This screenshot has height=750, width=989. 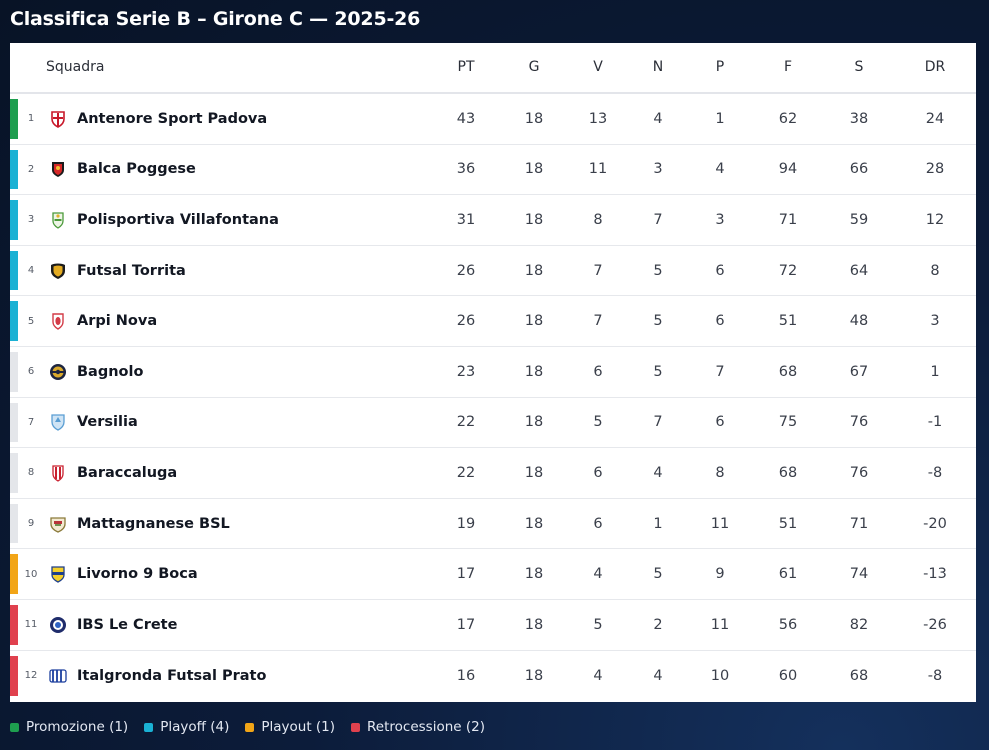 What do you see at coordinates (493, 625) in the screenshot?
I see `table-row: 11 IBS Le Crete 17 18 5 2 11 56 82 -26` at bounding box center [493, 625].